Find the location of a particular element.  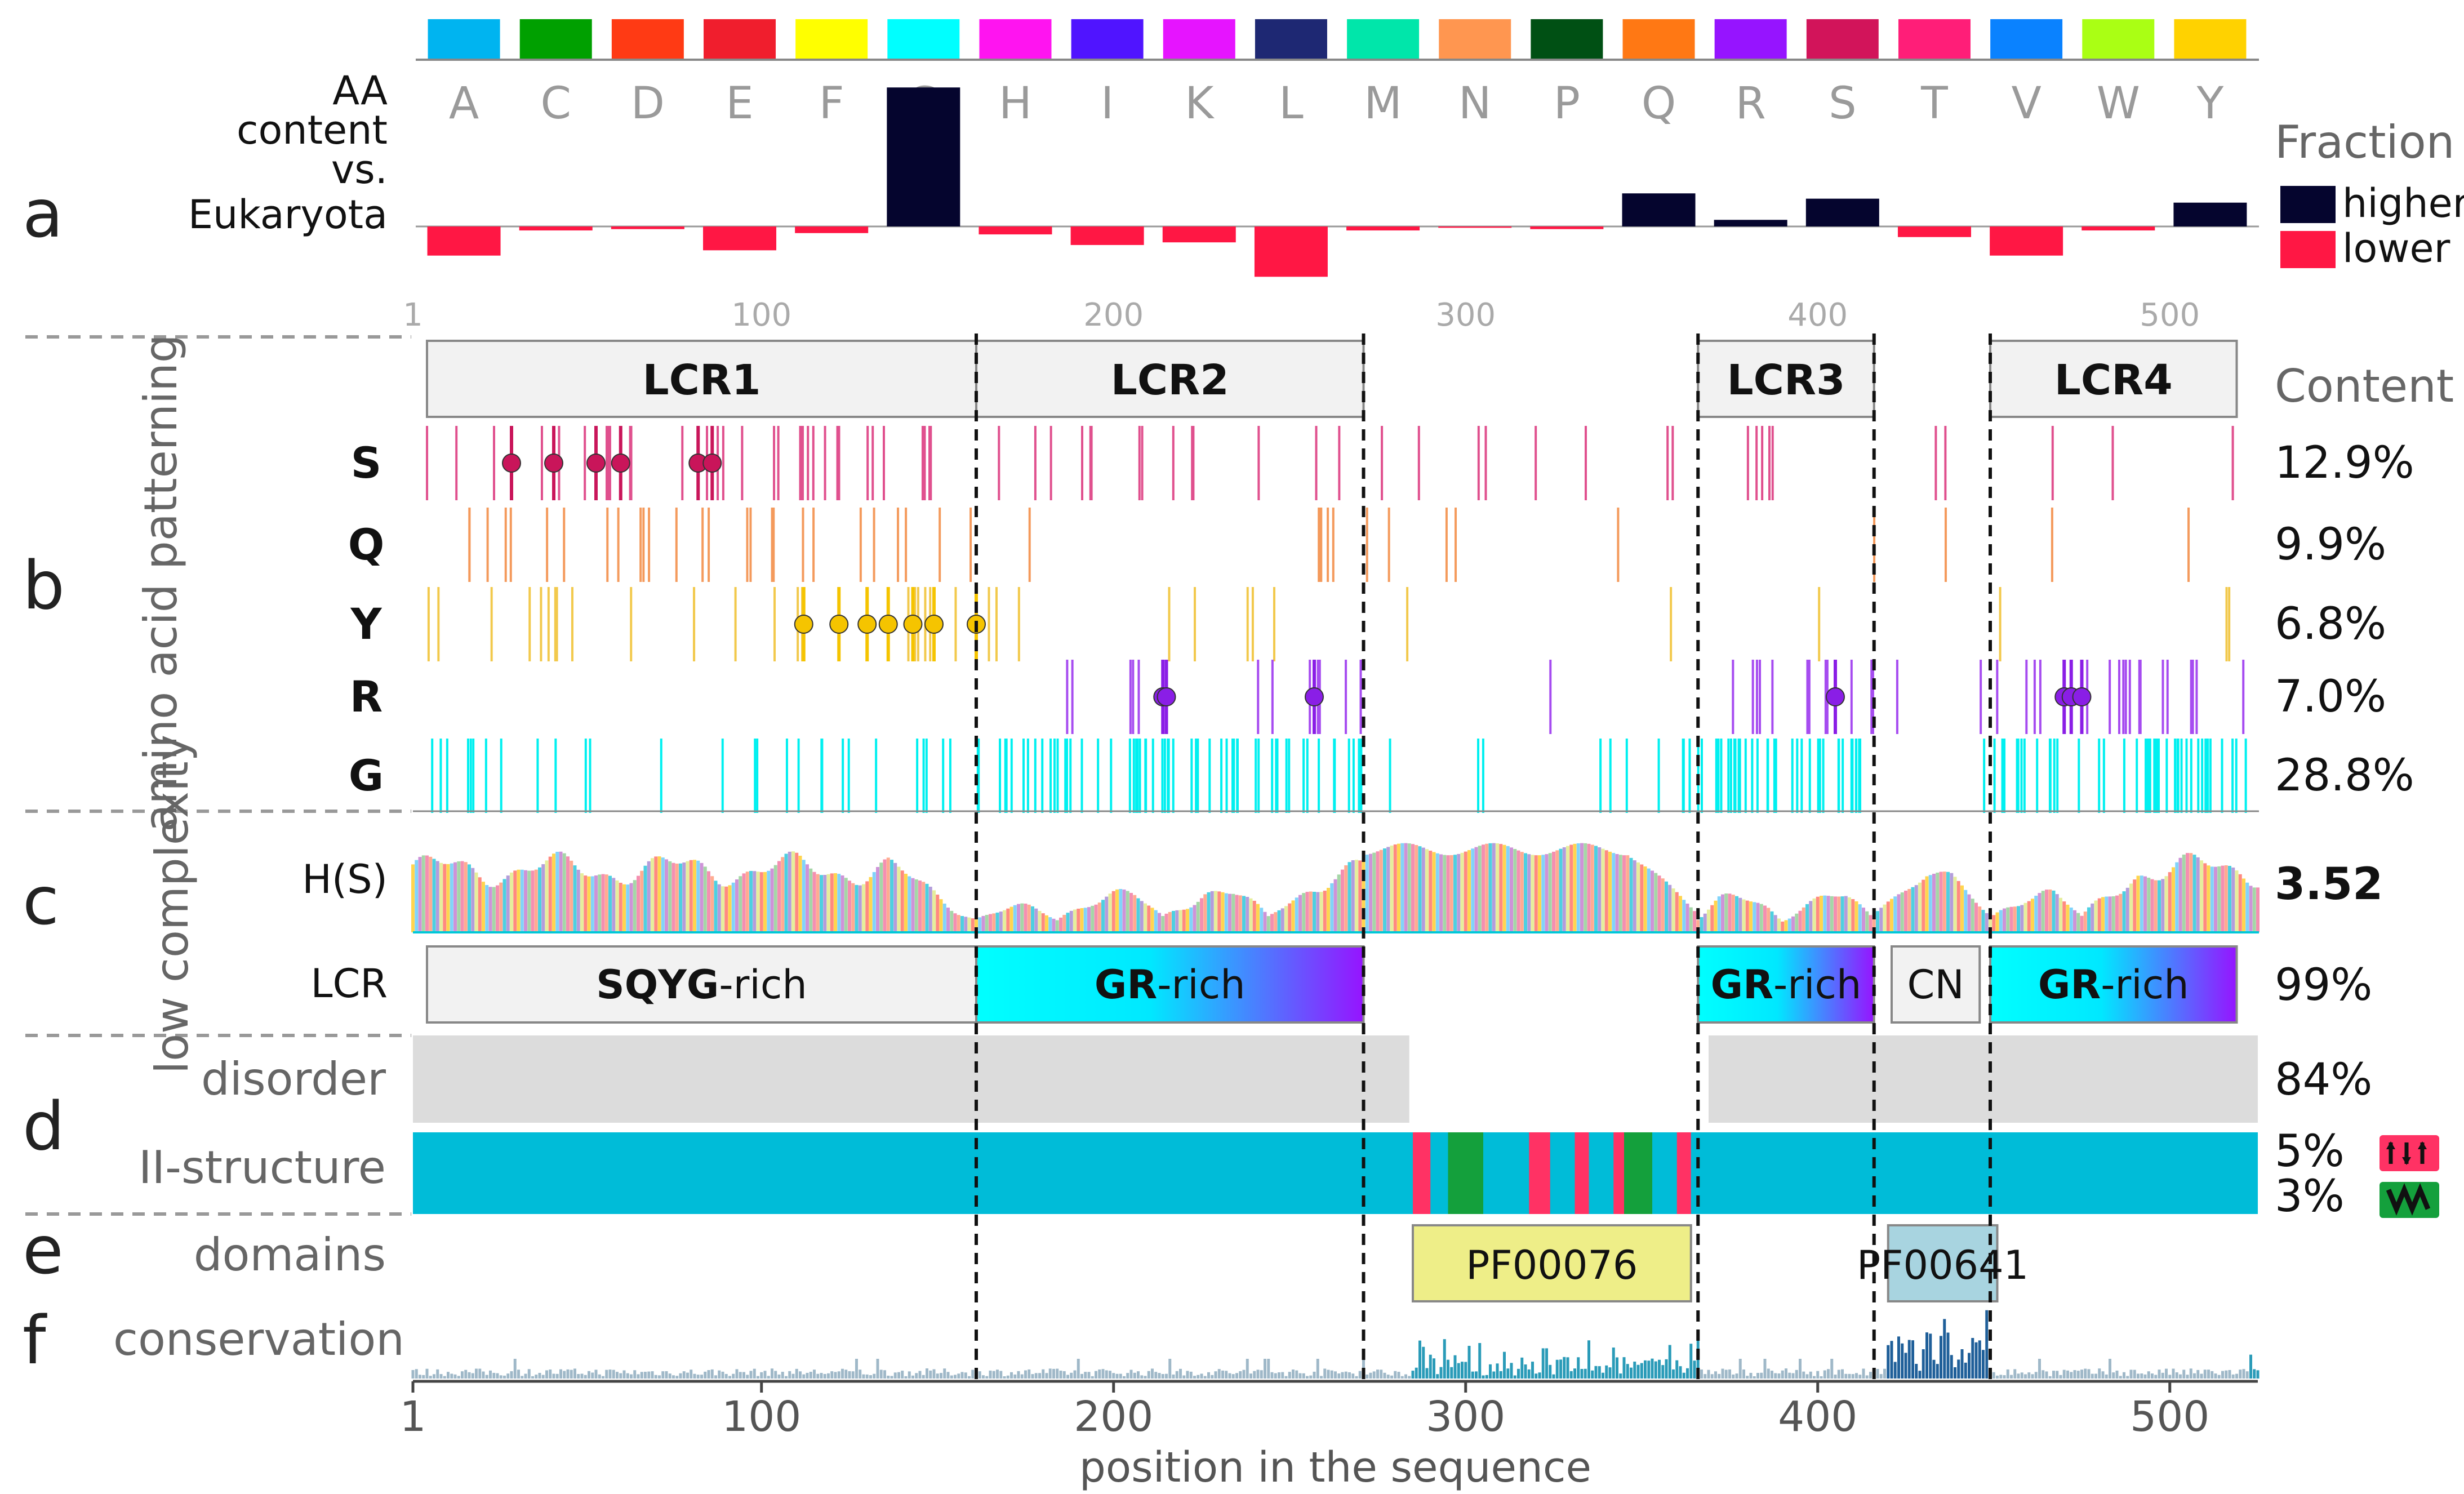

aa-letter: L is located at coordinates (1291, 104).